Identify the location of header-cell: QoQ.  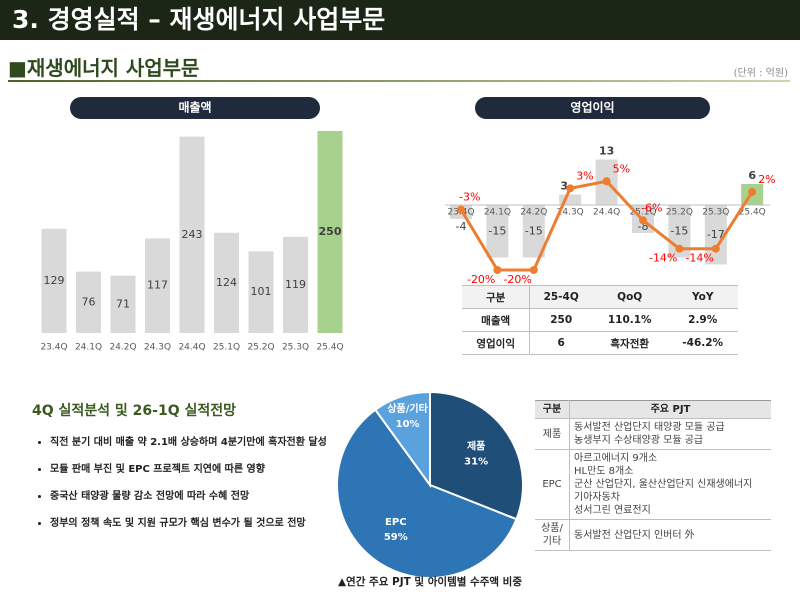
(630, 297).